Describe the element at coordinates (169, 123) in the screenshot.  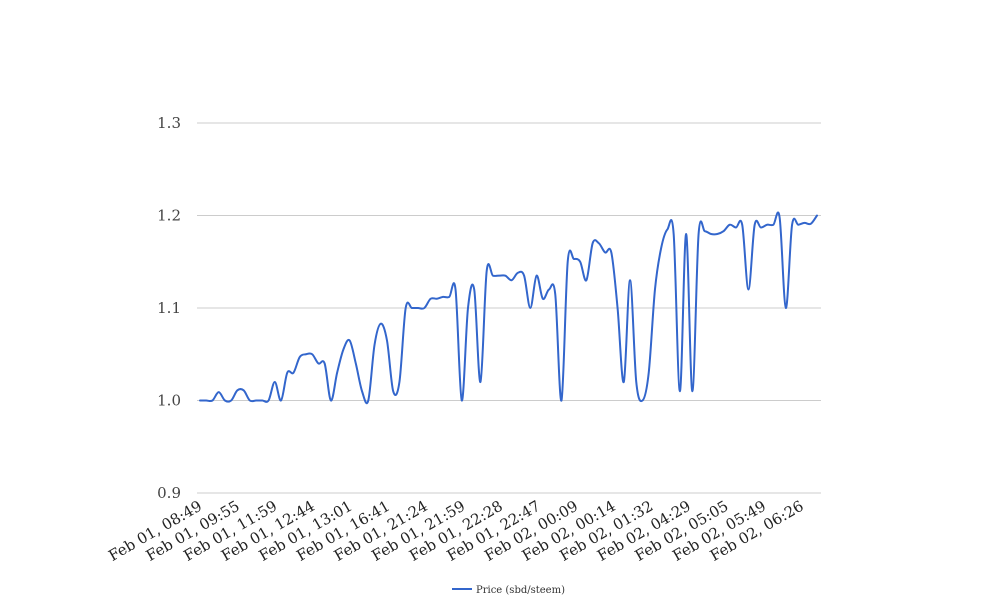
I see `y-tick-label: 1.3` at that location.